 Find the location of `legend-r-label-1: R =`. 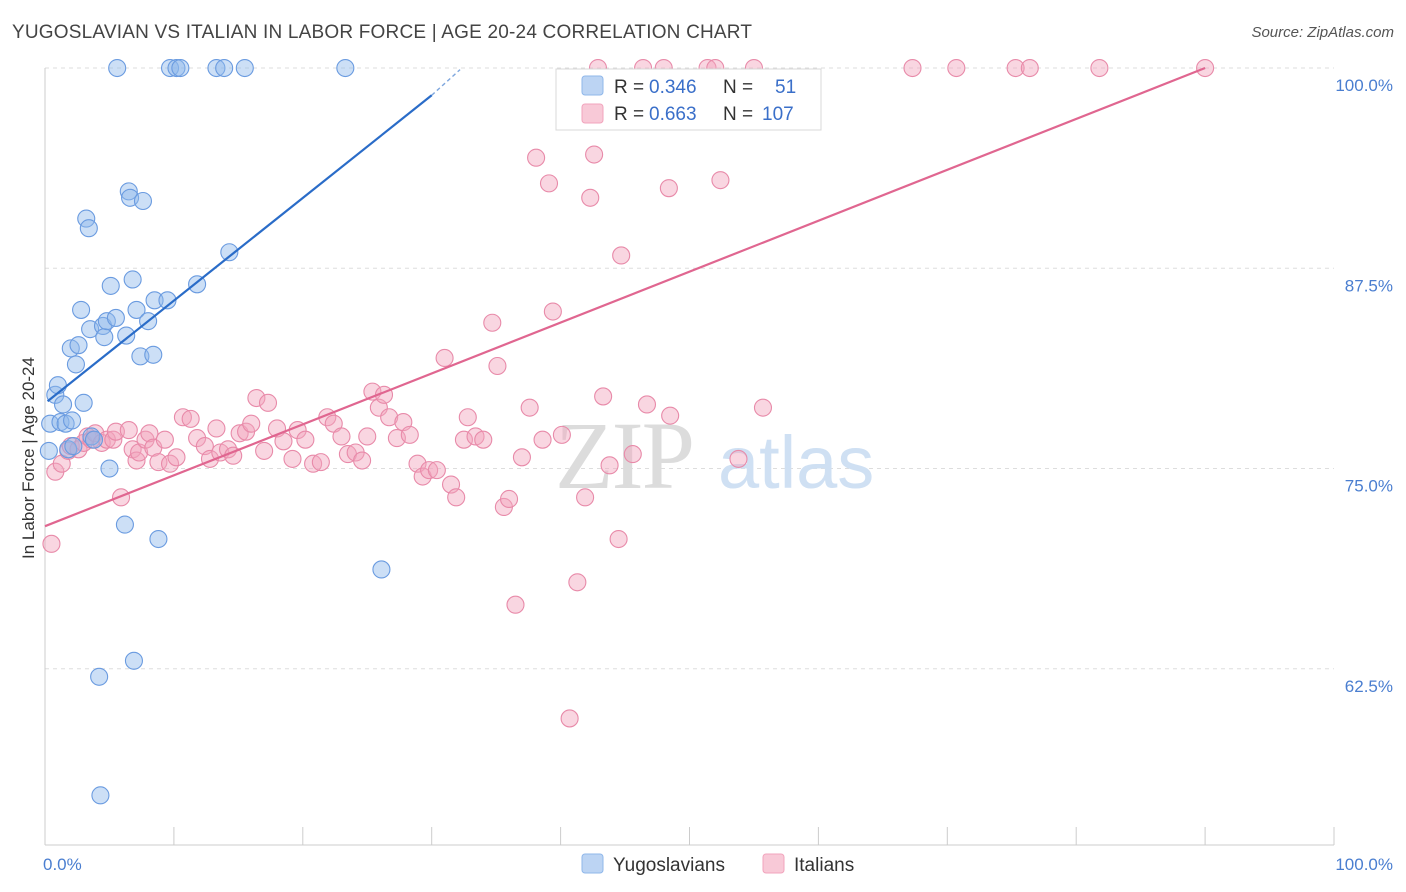

legend-r-label-1: R = is located at coordinates (629, 87).